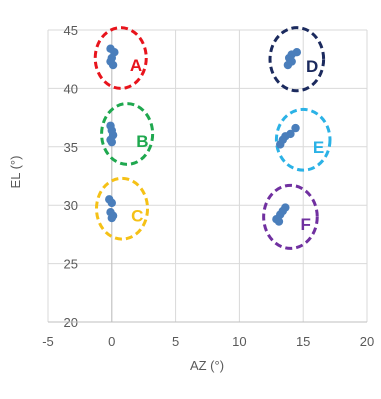  I want to click on cluster-label-f: F, so click(306, 224).